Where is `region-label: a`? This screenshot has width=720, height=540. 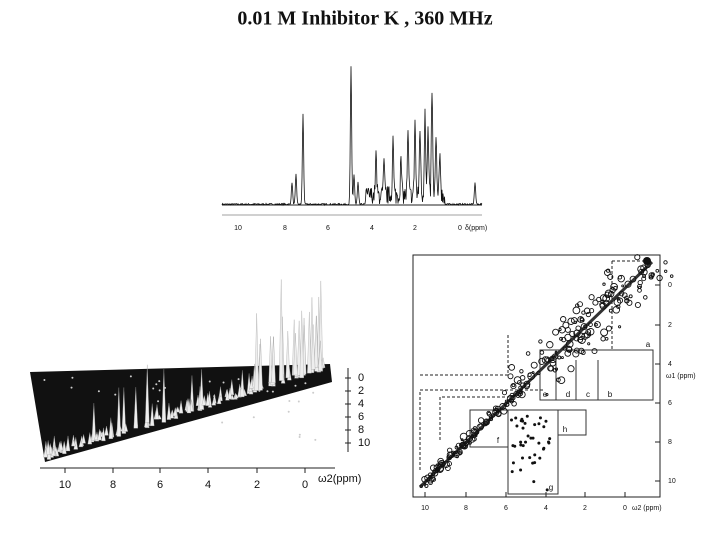
region-label: a is located at coordinates (648, 344).